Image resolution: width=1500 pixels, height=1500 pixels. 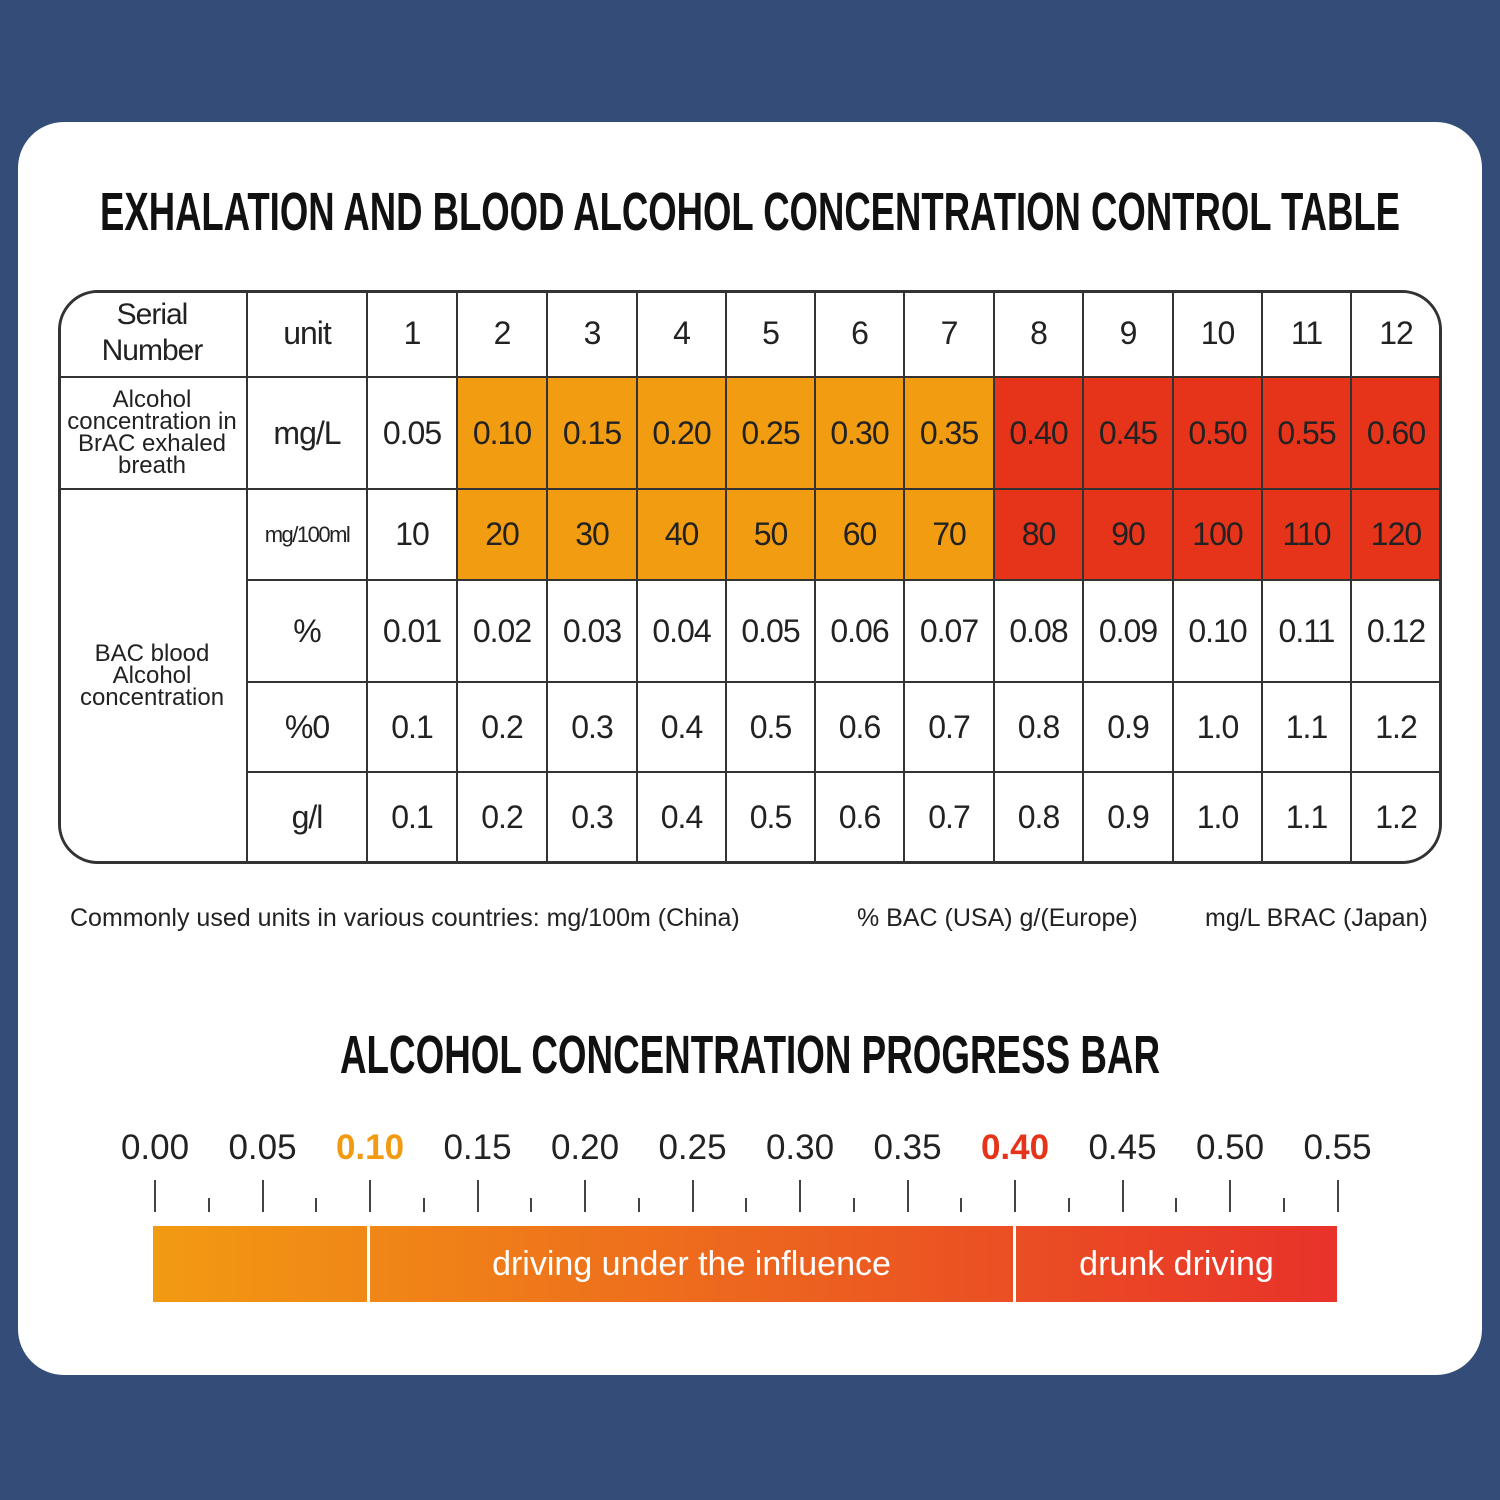 What do you see at coordinates (154, 675) in the screenshot?
I see `table-cell: BAC blood Alcohol concentration` at bounding box center [154, 675].